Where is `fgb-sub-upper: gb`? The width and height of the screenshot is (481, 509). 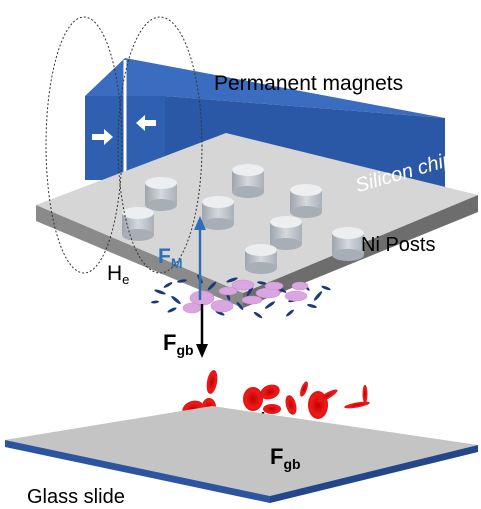 fgb-sub-upper: gb is located at coordinates (185, 350).